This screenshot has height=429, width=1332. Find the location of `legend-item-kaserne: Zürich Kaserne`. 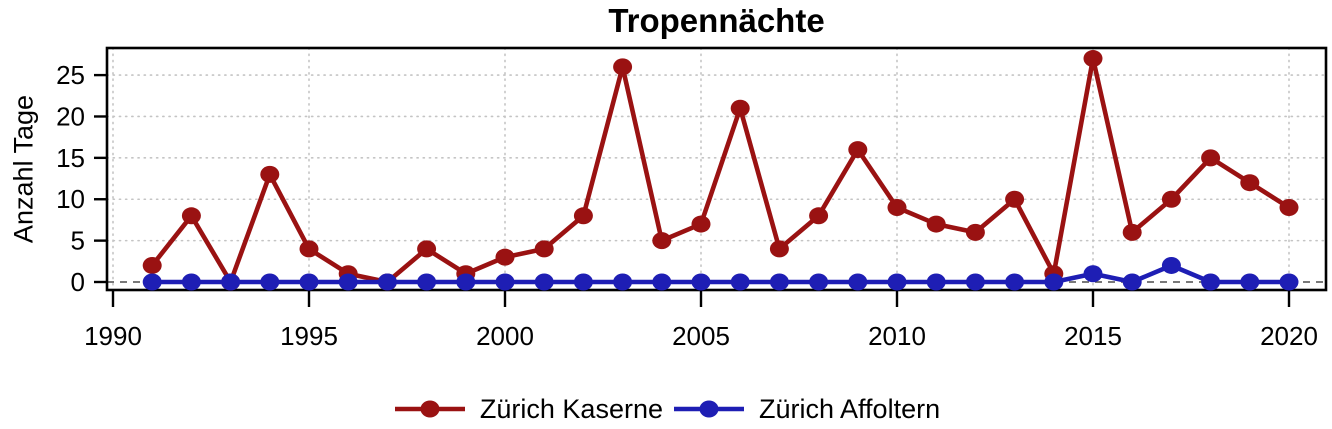

legend-item-kaserne: Zürich Kaserne is located at coordinates (527, 409).